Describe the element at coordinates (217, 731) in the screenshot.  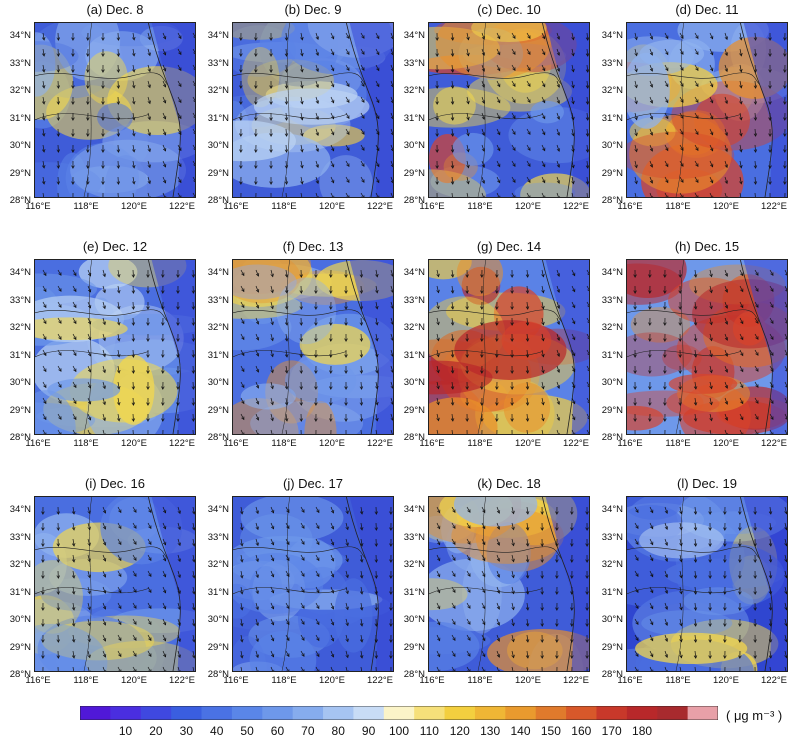
I see `colorbar-tick-label: 40` at that location.